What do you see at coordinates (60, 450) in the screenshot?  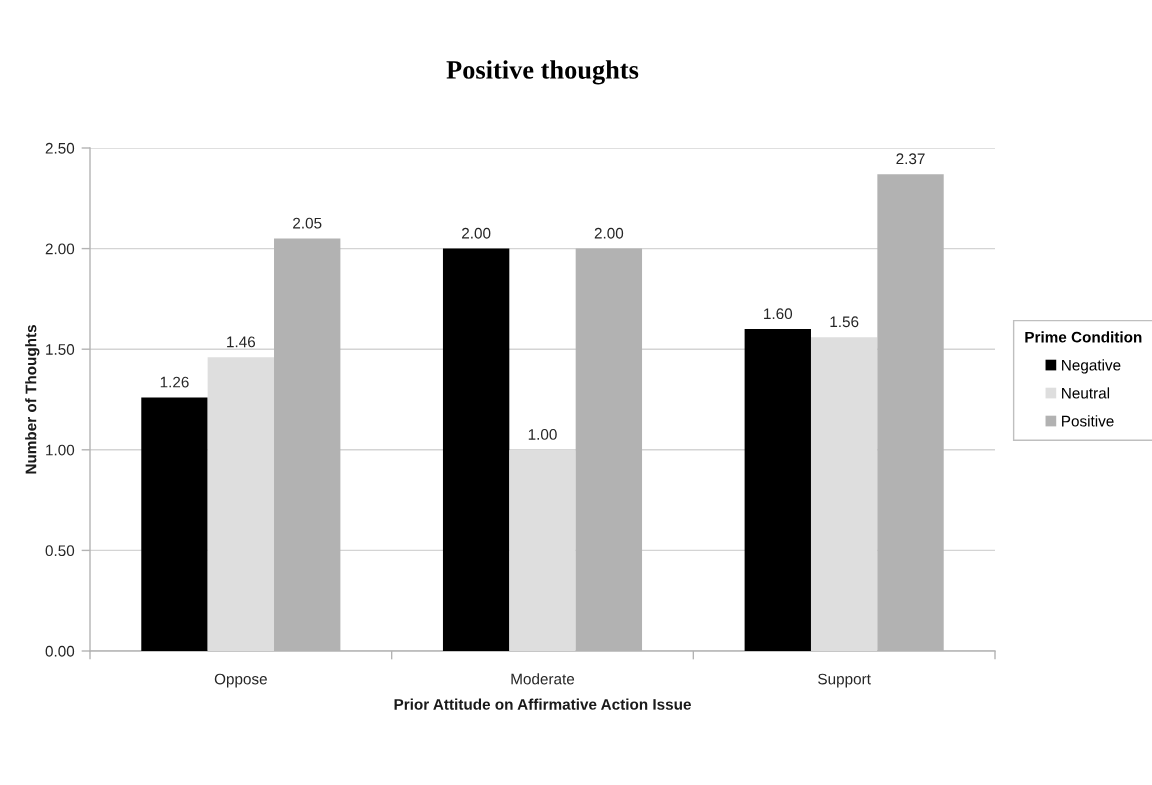 I see `y-tick-label: 1.00` at bounding box center [60, 450].